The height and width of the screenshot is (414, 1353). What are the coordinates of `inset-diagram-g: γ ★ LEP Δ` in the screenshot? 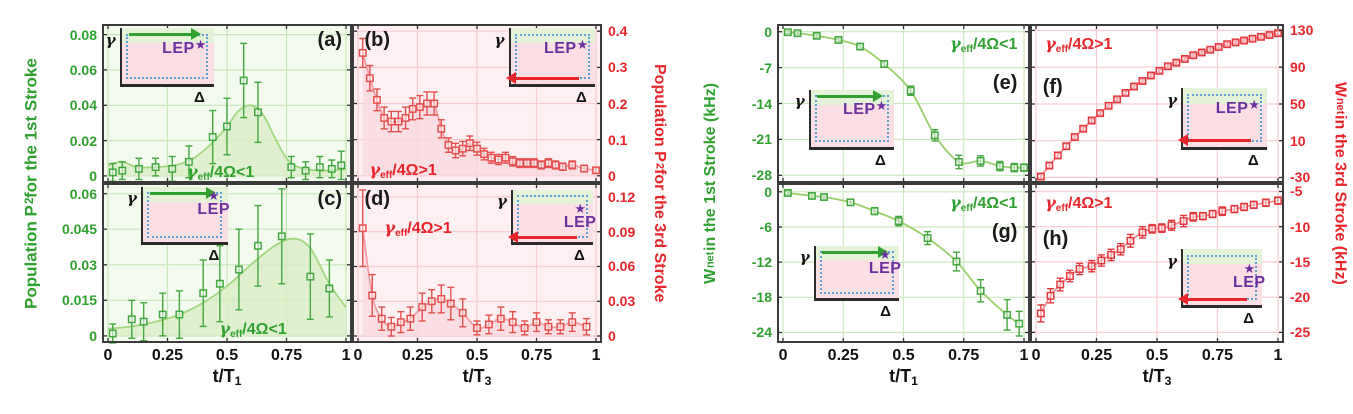 It's located at (850, 282).